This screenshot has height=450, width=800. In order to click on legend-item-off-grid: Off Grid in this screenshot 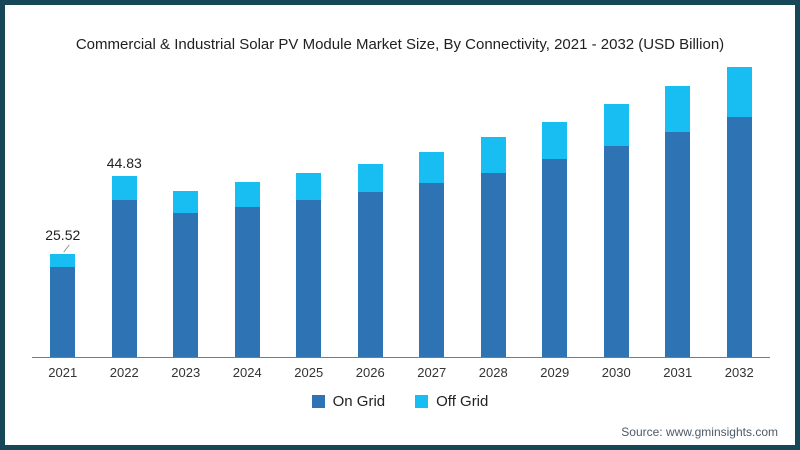, I will do `click(451, 401)`.